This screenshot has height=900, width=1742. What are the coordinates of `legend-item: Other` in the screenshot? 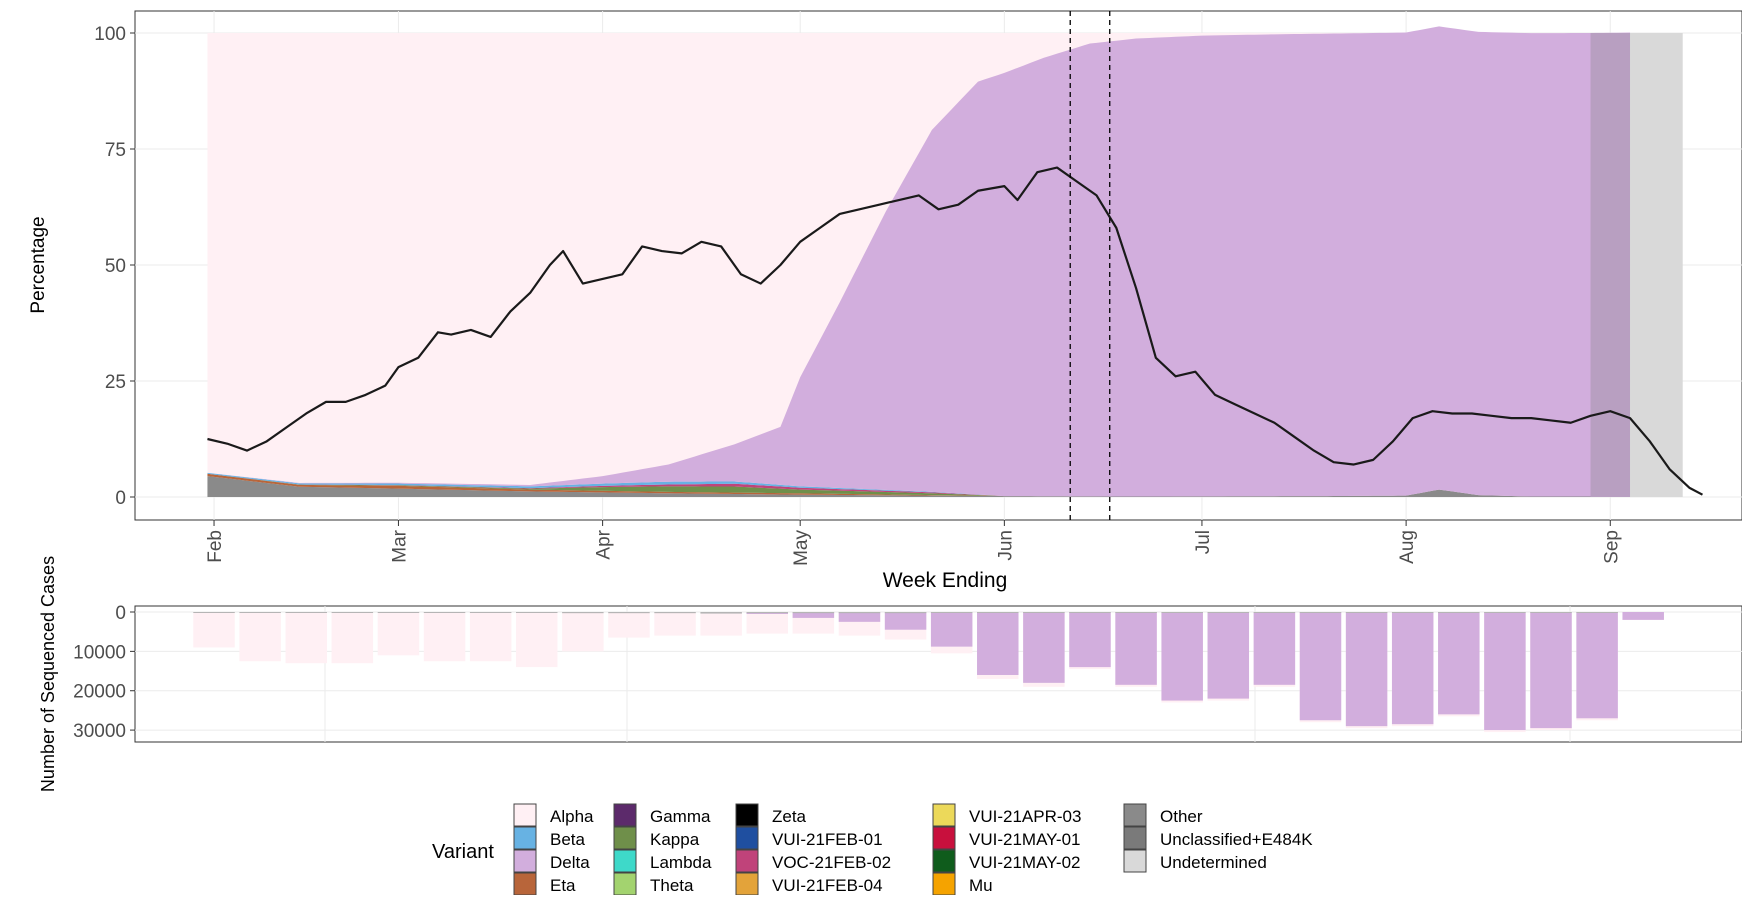 It's located at (1163, 815).